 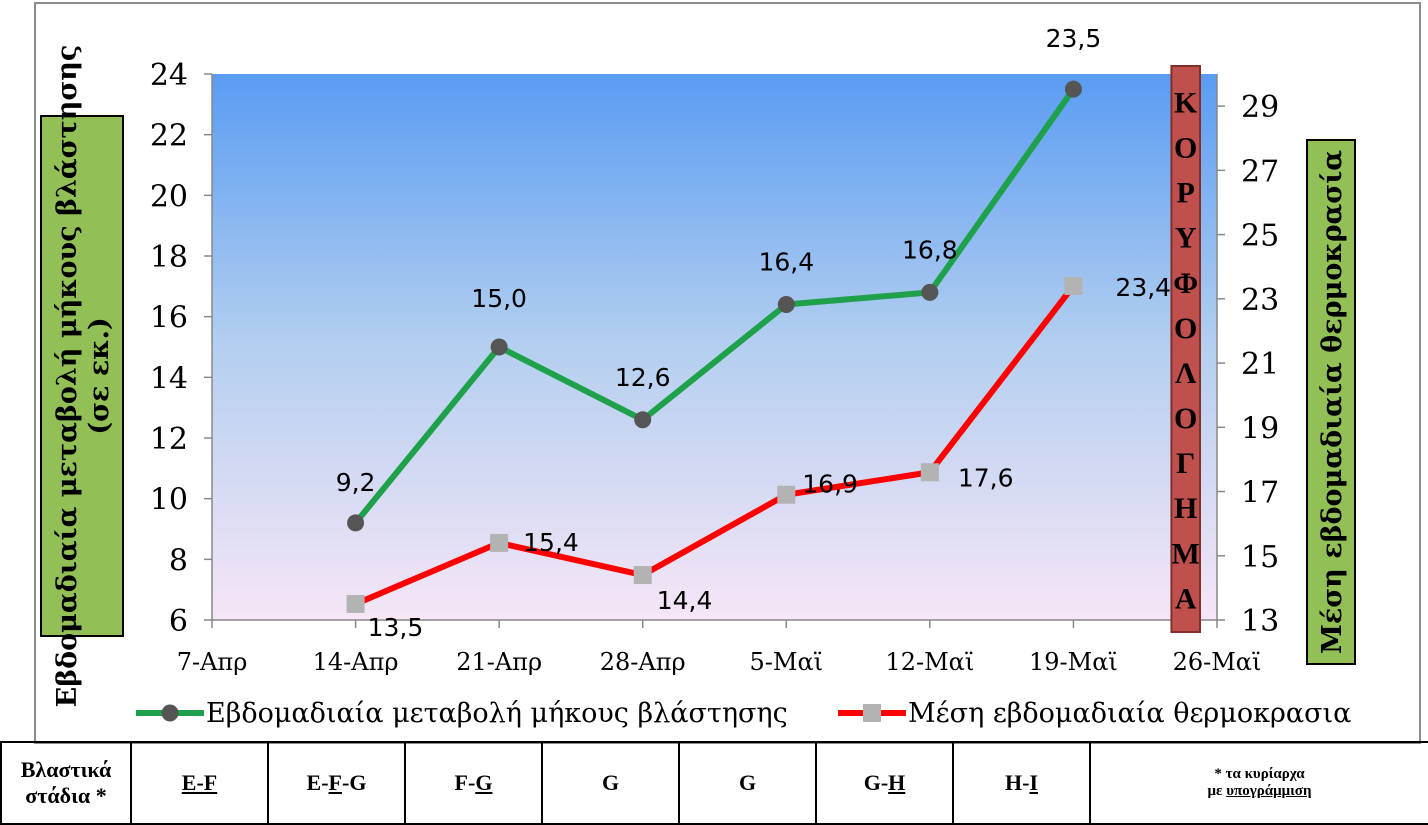 I want to click on data-label: 13,5, so click(x=396, y=627).